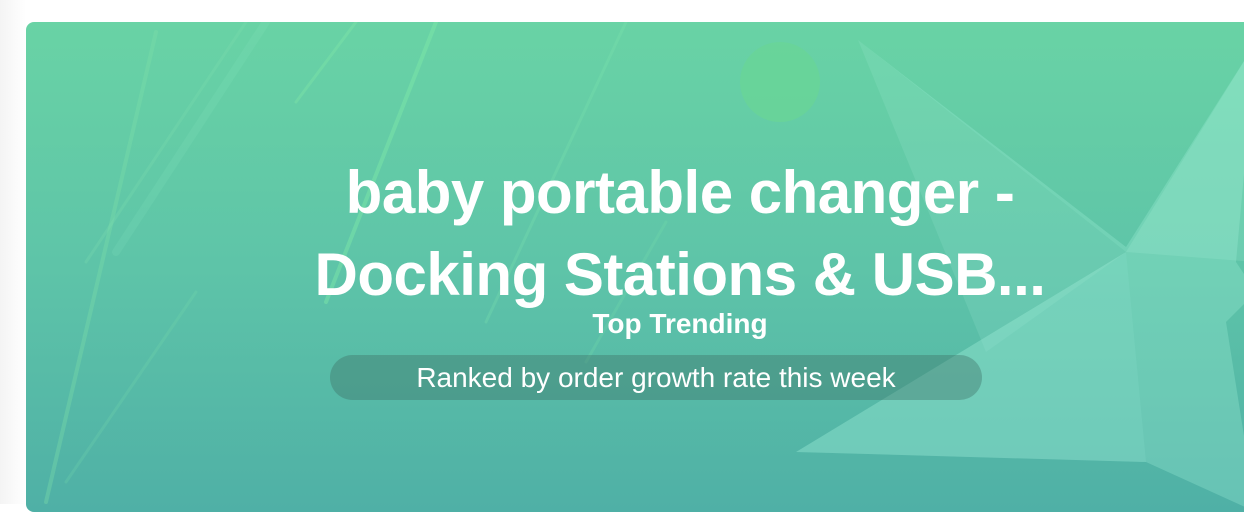  Describe the element at coordinates (780, 82) in the screenshot. I see `decorative-circle` at that location.